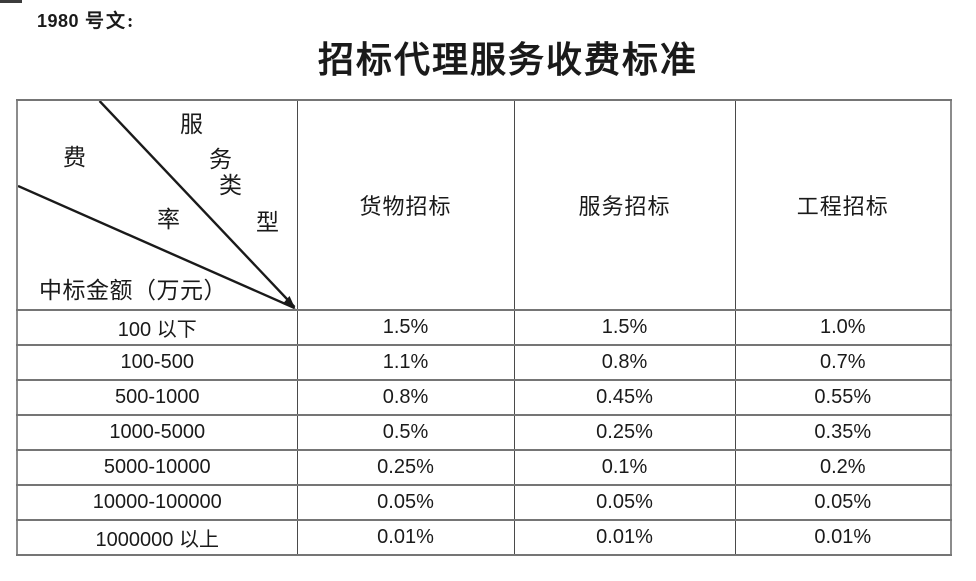  What do you see at coordinates (843, 432) in the screenshot?
I see `fee-value: 0.35%` at bounding box center [843, 432].